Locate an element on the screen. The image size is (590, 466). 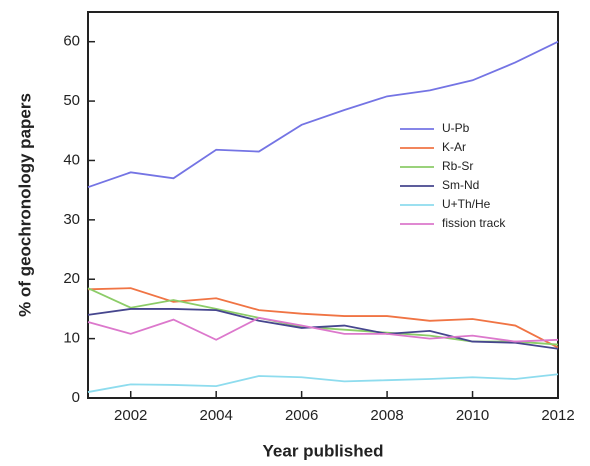
x-axis-label: Year published is located at coordinates (323, 450).